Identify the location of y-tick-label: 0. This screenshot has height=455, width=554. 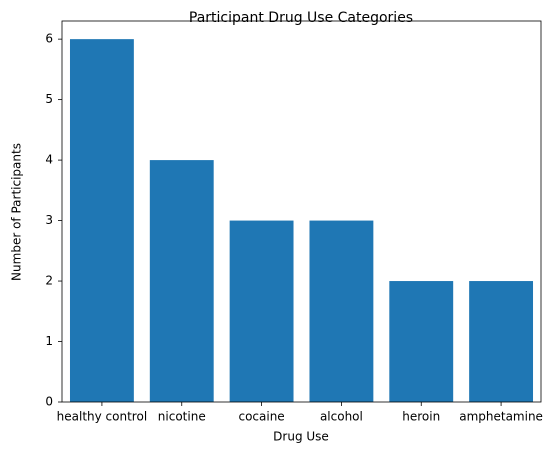
(49, 402).